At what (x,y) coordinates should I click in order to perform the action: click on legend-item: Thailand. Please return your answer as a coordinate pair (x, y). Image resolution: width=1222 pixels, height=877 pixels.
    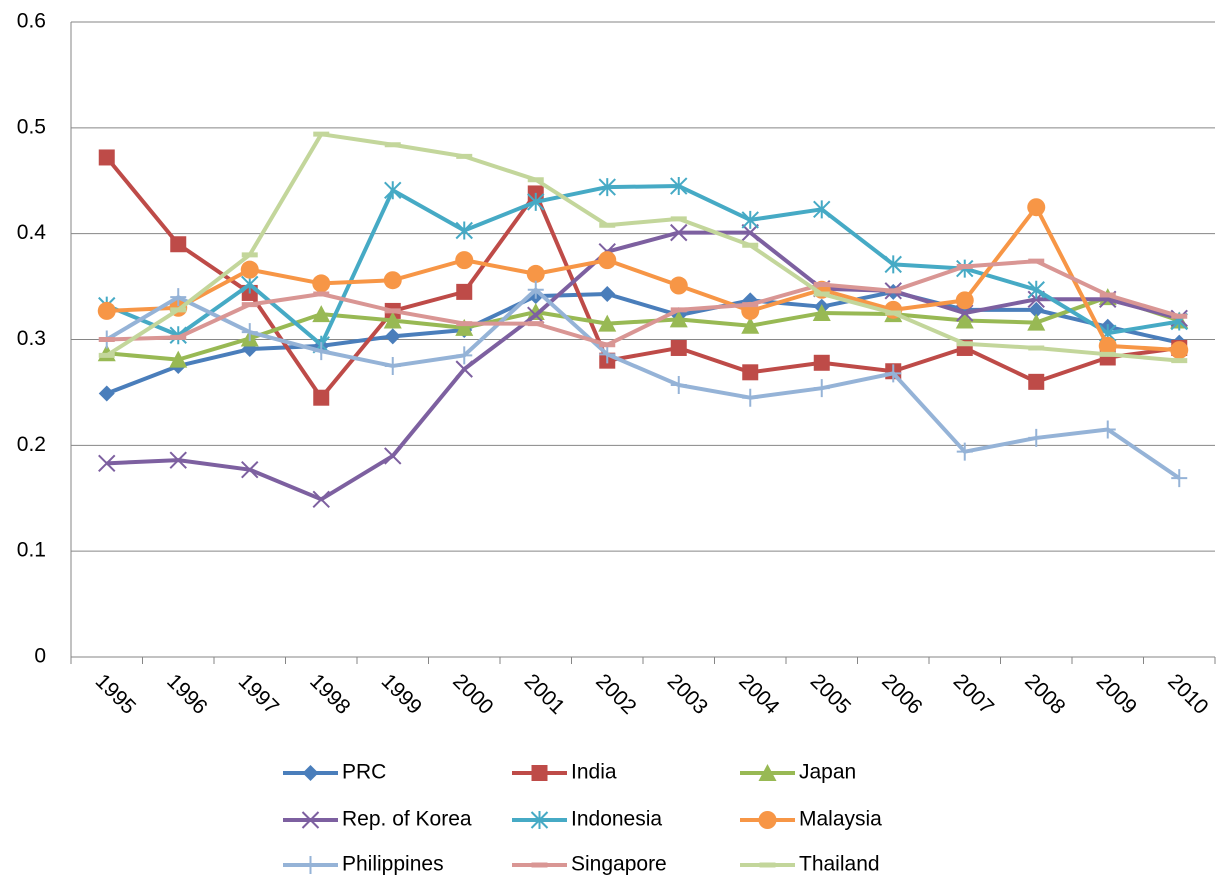
    Looking at the image, I should click on (810, 864).